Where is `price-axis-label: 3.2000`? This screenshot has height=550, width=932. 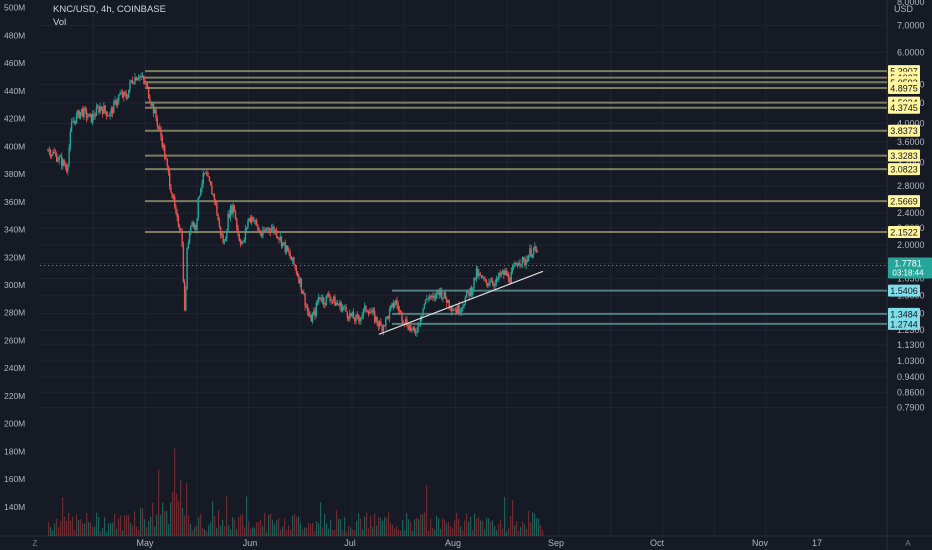
price-axis-label: 3.2000 is located at coordinates (911, 163).